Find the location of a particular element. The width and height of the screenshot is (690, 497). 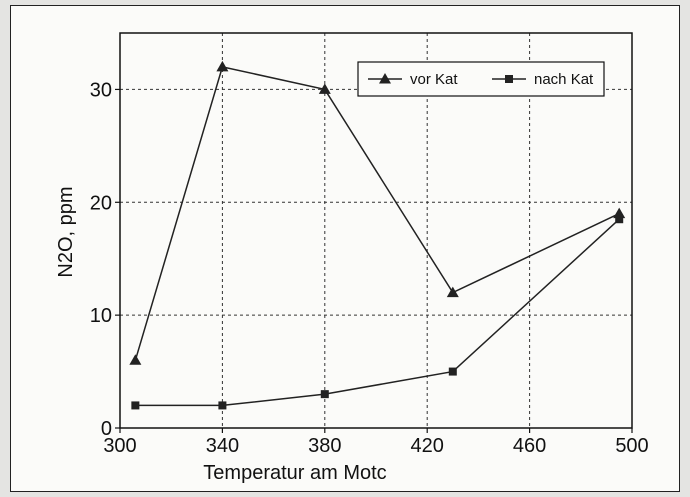

x-tick-label: 500 is located at coordinates (631, 446).